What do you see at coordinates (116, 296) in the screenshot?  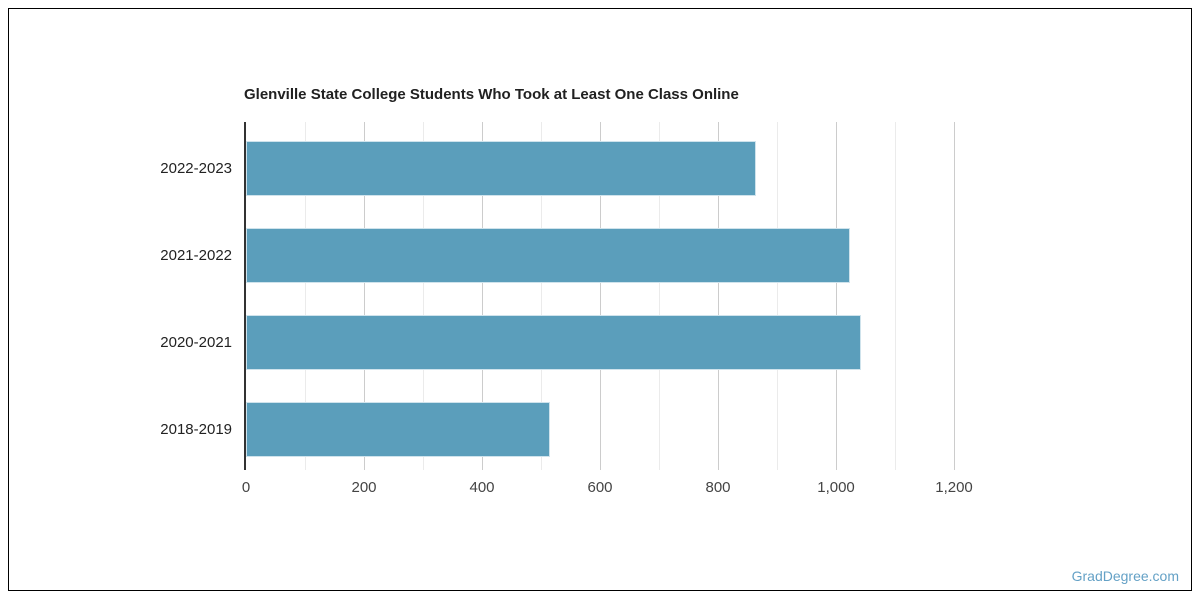 I see `y-axis-labels: 2022-2023 2021-2022 2020-2021 2018-2019` at bounding box center [116, 296].